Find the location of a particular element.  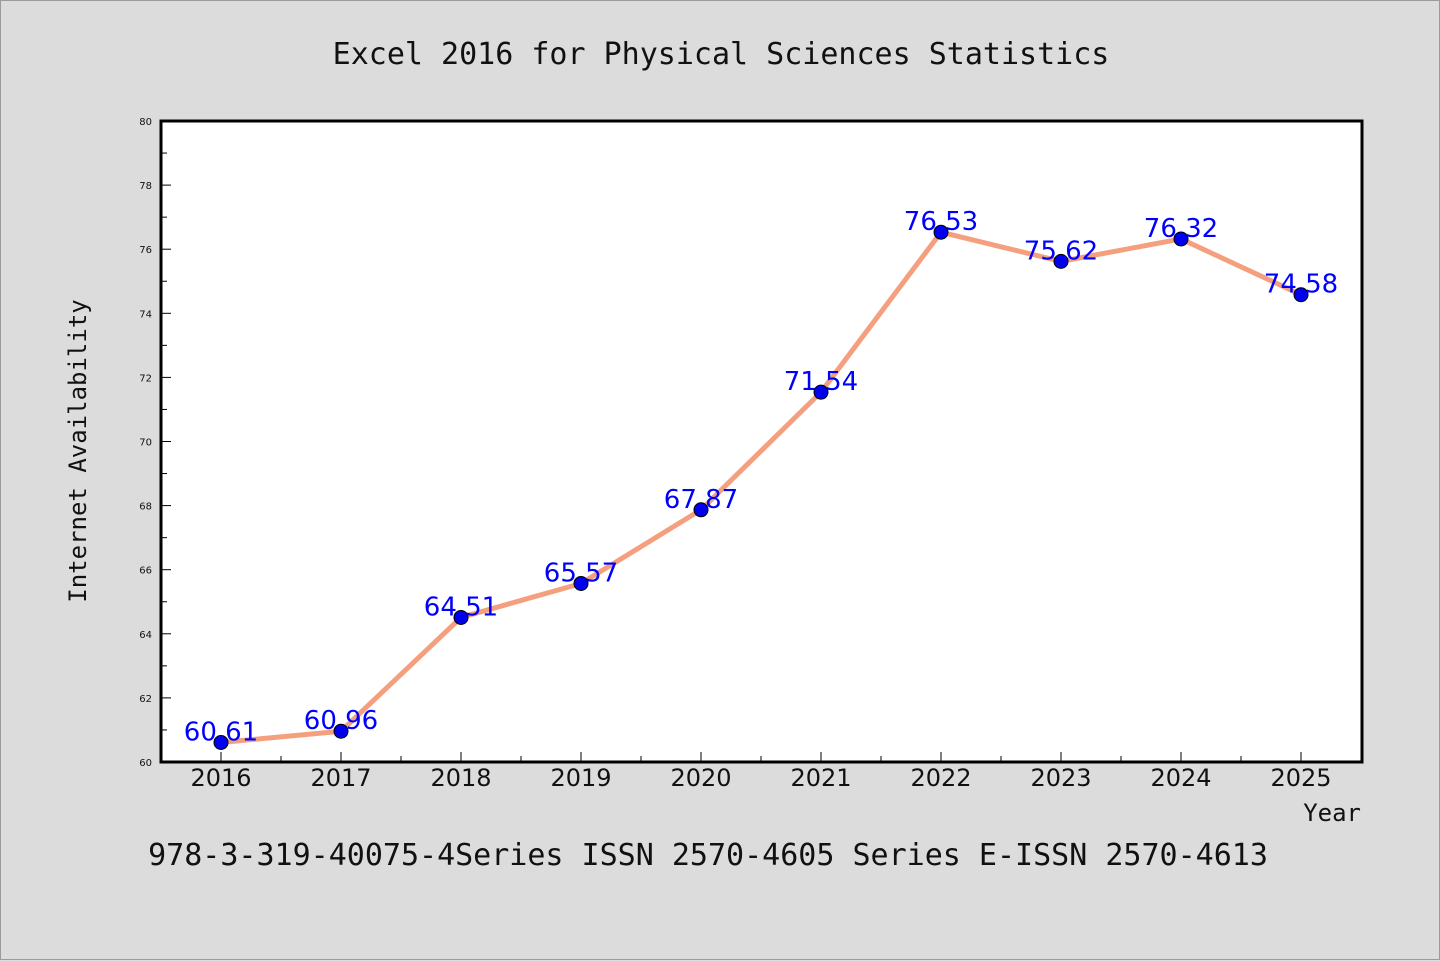

data-label: 76.32 is located at coordinates (1181, 229).